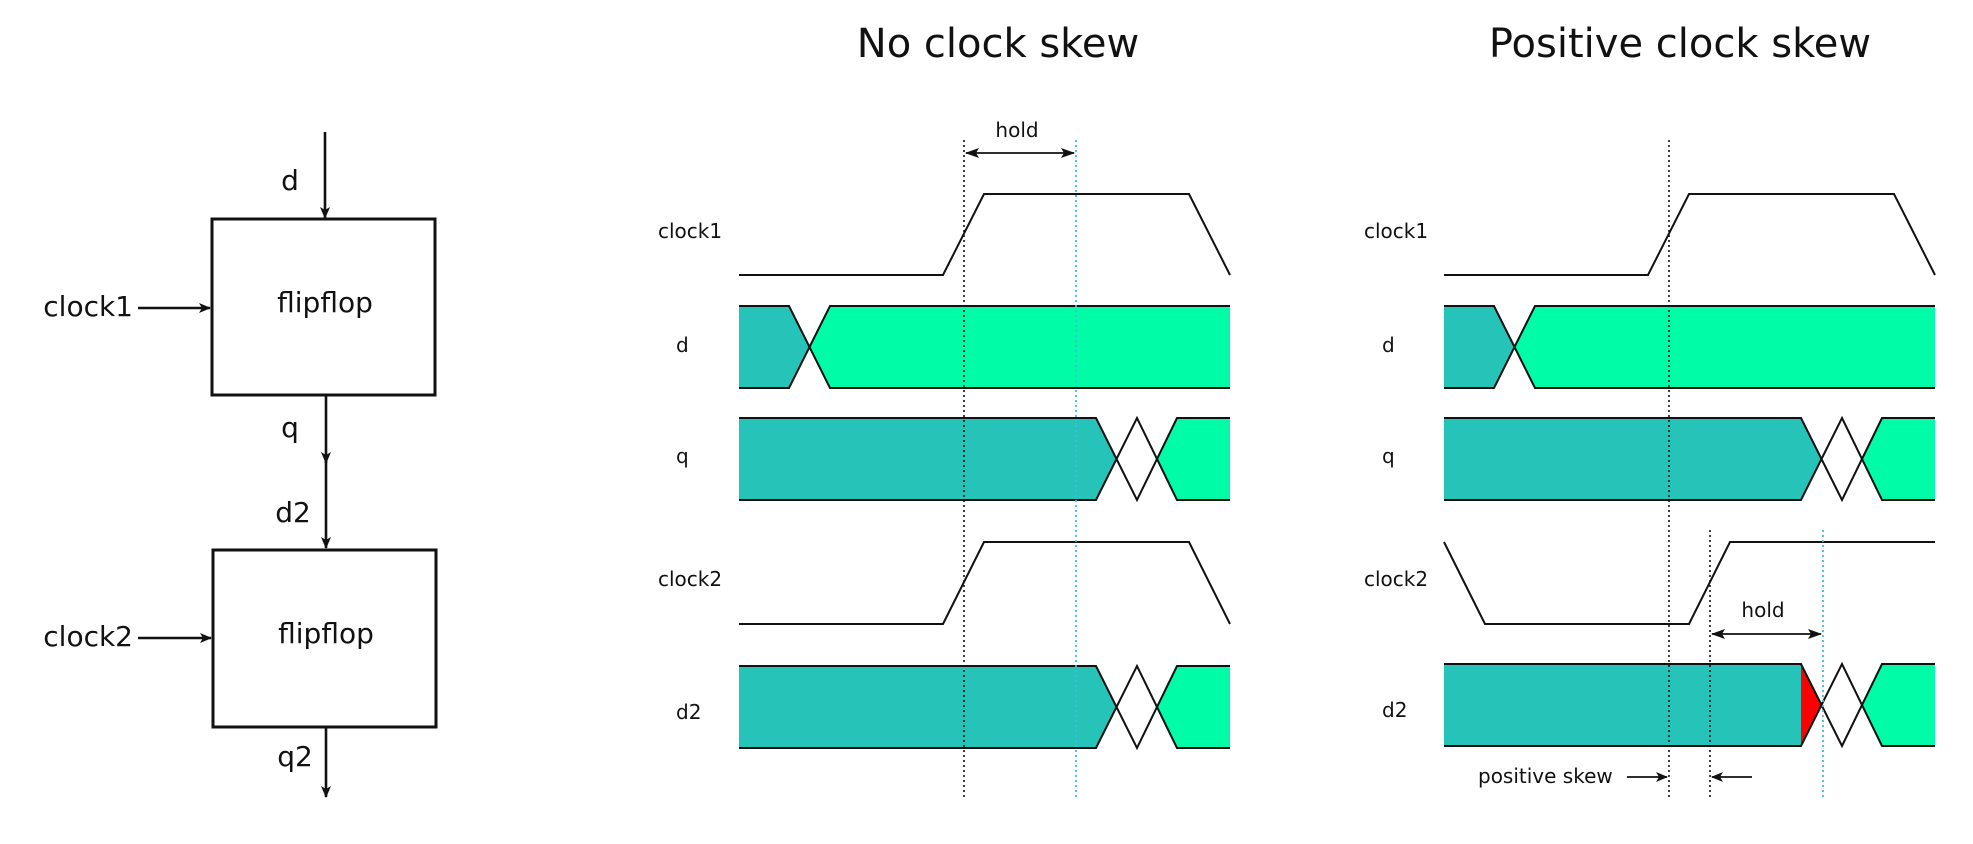 The height and width of the screenshot is (844, 1973). I want to click on label-clock2-skew: clock2, so click(1396, 579).